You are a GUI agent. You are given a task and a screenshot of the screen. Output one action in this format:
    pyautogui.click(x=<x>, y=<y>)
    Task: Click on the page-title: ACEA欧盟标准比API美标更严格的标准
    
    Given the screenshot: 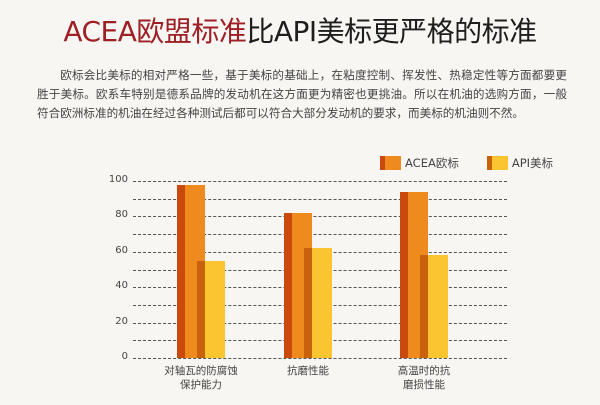 What is the action you would take?
    pyautogui.click(x=300, y=32)
    